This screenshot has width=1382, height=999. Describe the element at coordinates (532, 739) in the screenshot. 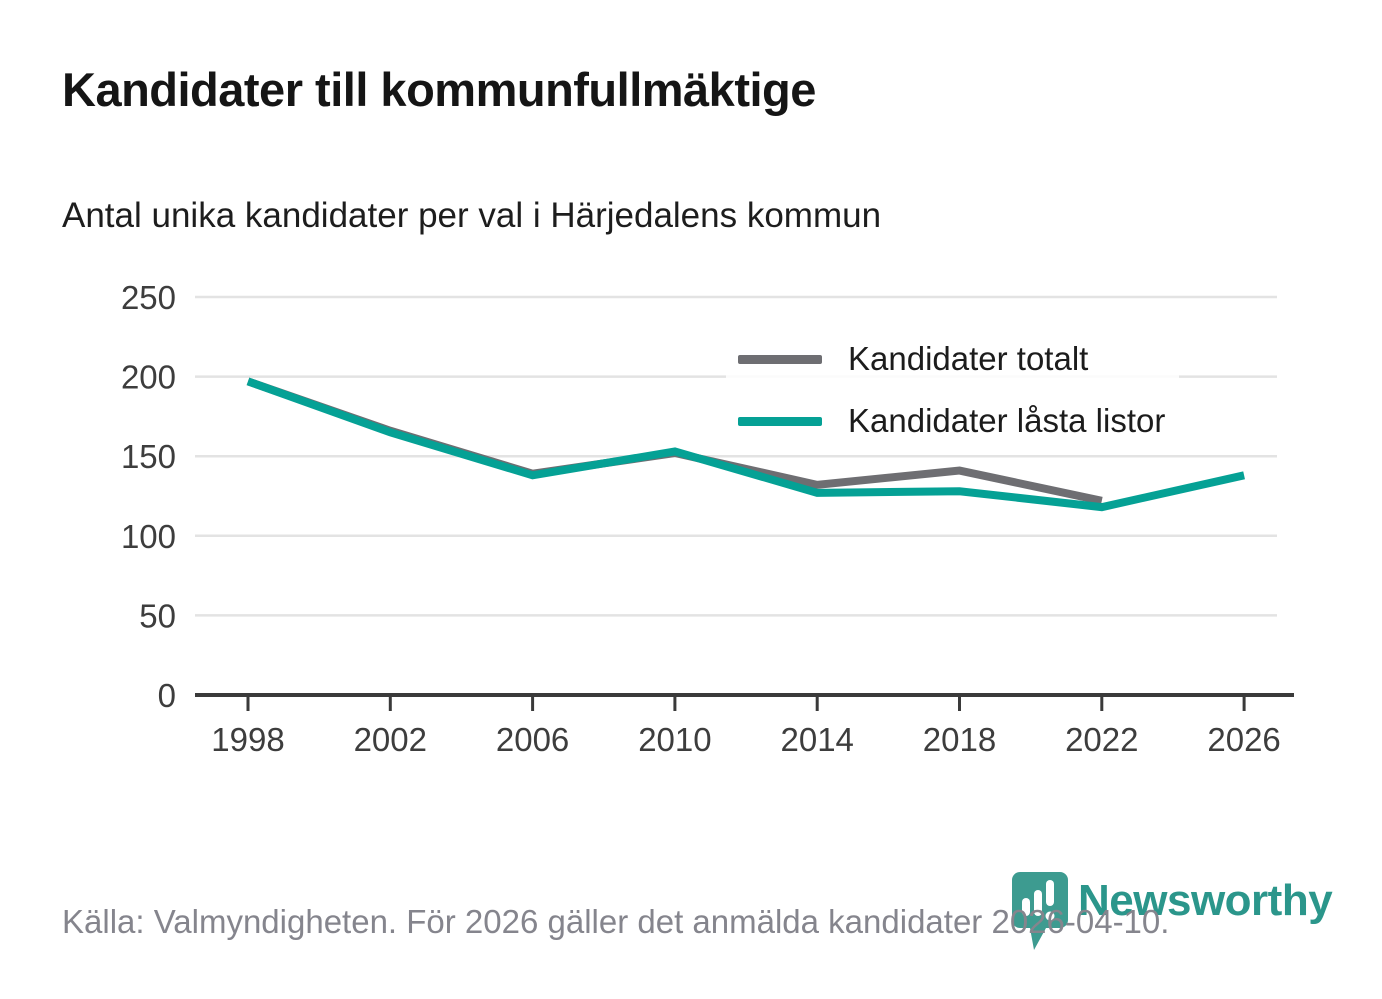

I see `svg-text: 2006` at that location.